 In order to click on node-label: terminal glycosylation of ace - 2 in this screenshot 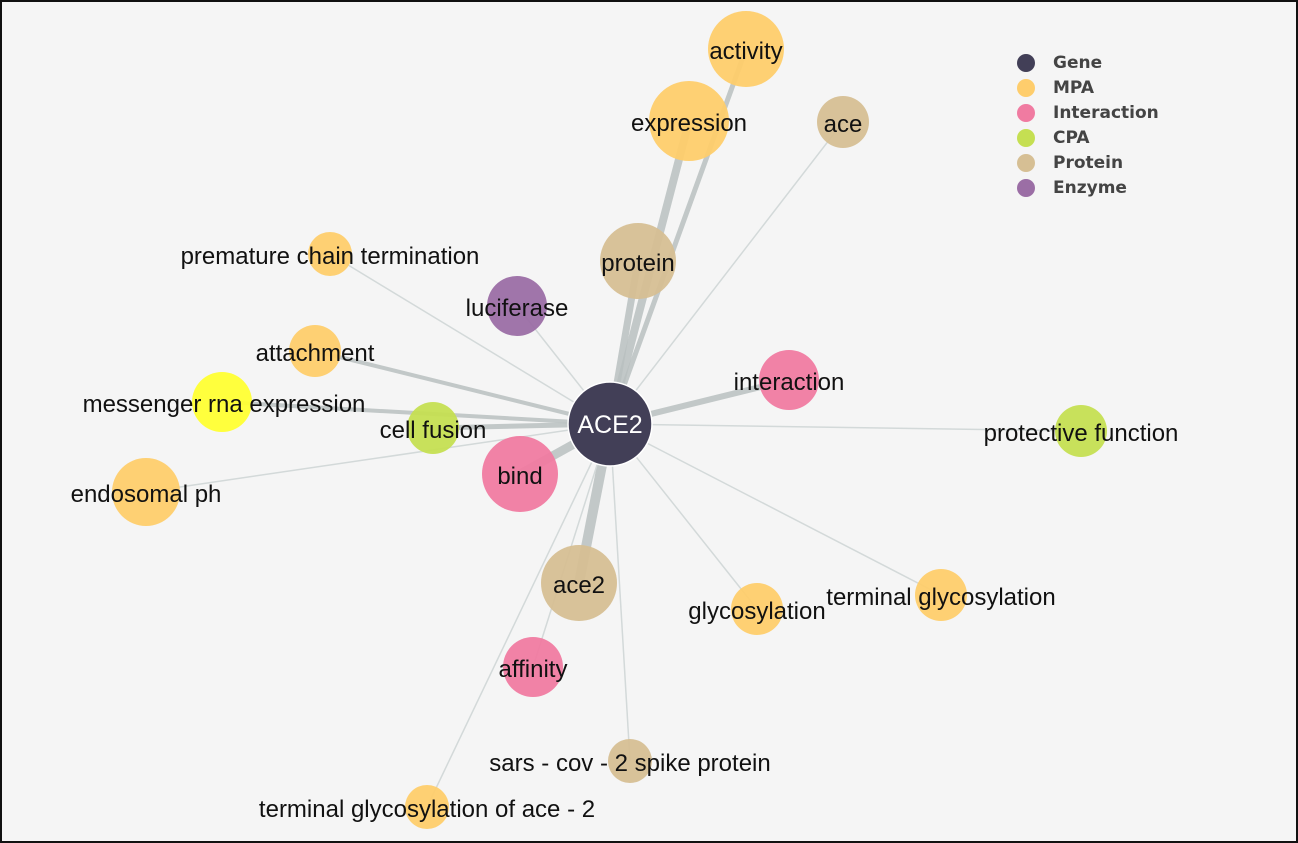, I will do `click(427, 809)`.